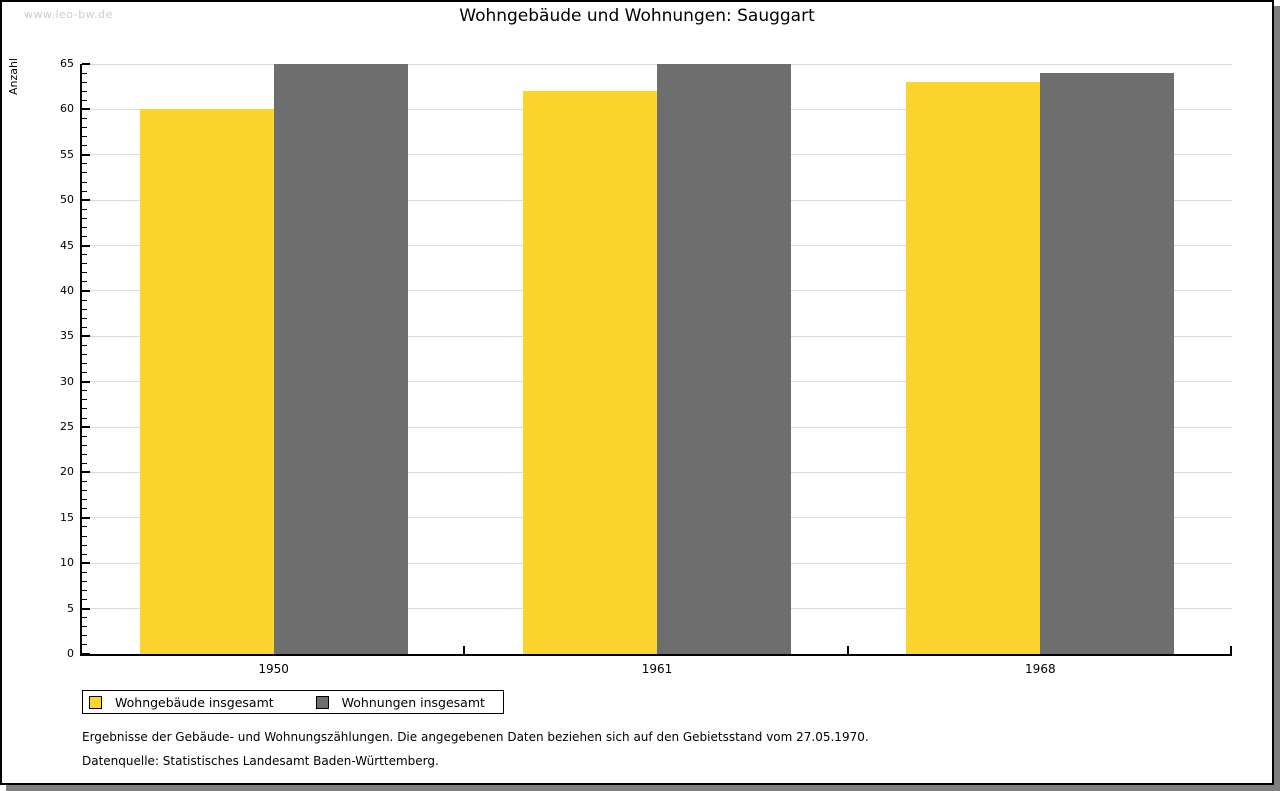  I want to click on bar-wohnungen-1961, so click(724, 359).